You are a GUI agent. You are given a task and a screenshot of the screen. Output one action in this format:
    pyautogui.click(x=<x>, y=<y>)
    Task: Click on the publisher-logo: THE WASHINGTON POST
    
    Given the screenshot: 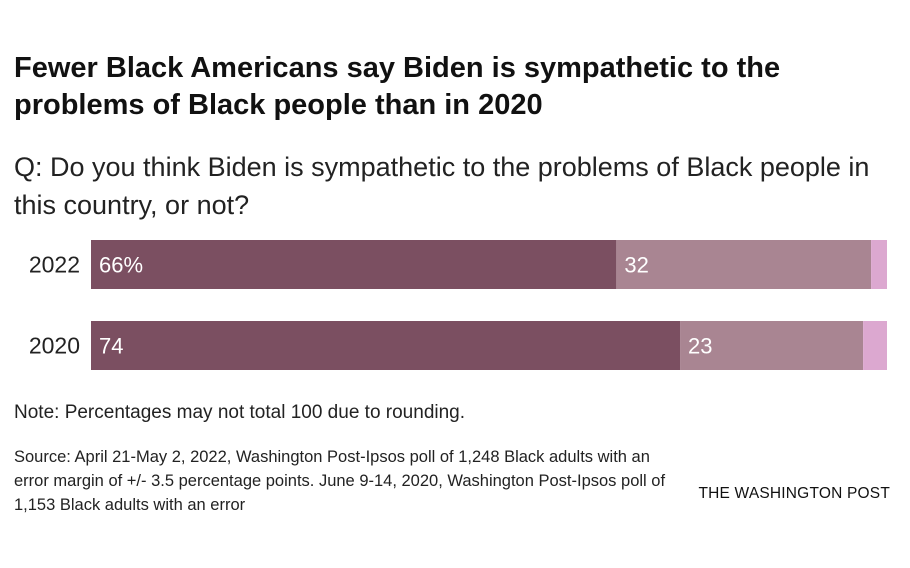 What is the action you would take?
    pyautogui.click(x=794, y=493)
    